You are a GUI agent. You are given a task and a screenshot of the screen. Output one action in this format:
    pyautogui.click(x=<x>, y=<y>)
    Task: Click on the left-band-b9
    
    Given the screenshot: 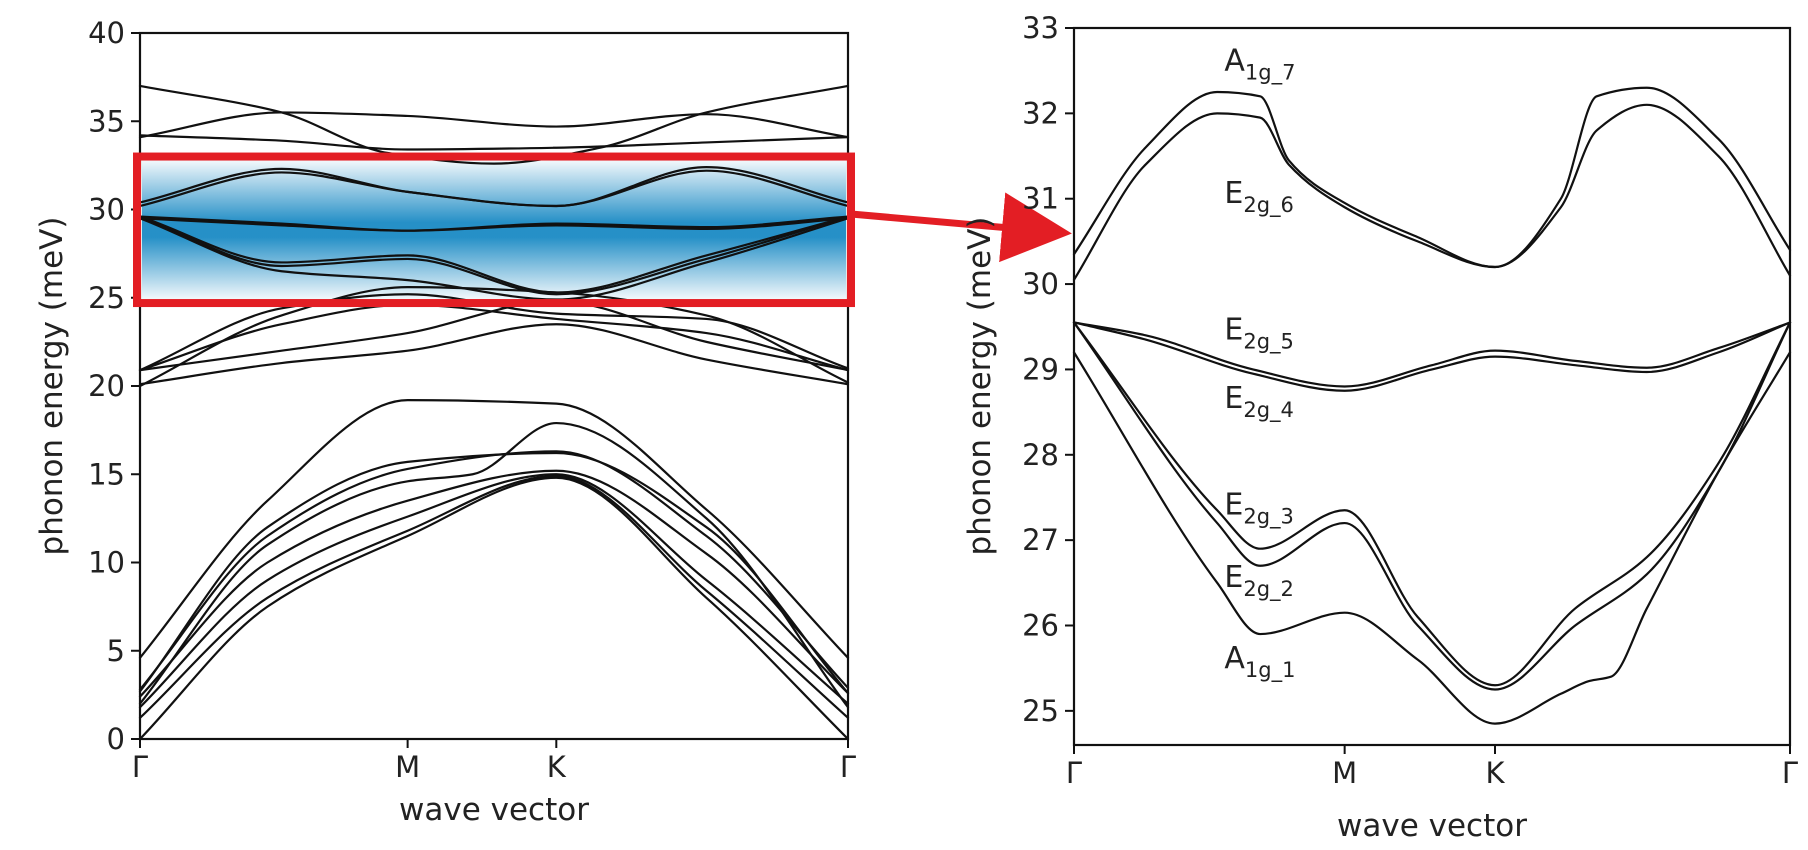 What is the action you would take?
    pyautogui.click(x=494, y=354)
    